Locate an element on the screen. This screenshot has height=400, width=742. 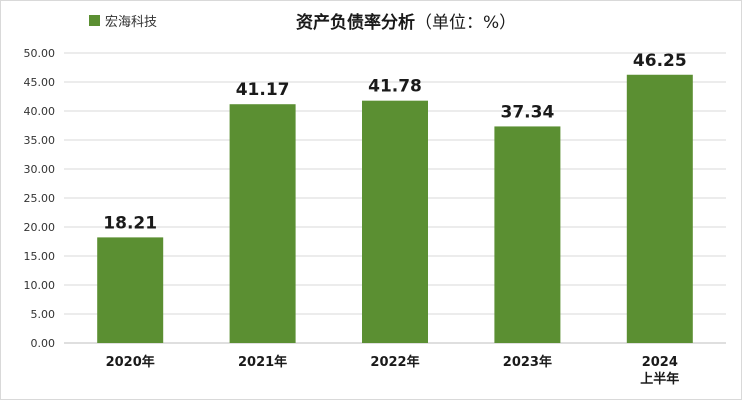
category-label: 上半年 is located at coordinates (659, 379).